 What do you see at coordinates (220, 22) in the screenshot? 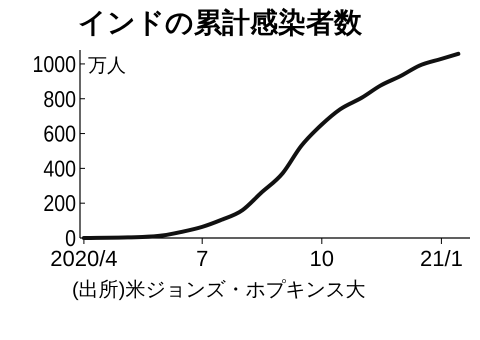
I see `chart-title: インドの累計感染者数` at bounding box center [220, 22].